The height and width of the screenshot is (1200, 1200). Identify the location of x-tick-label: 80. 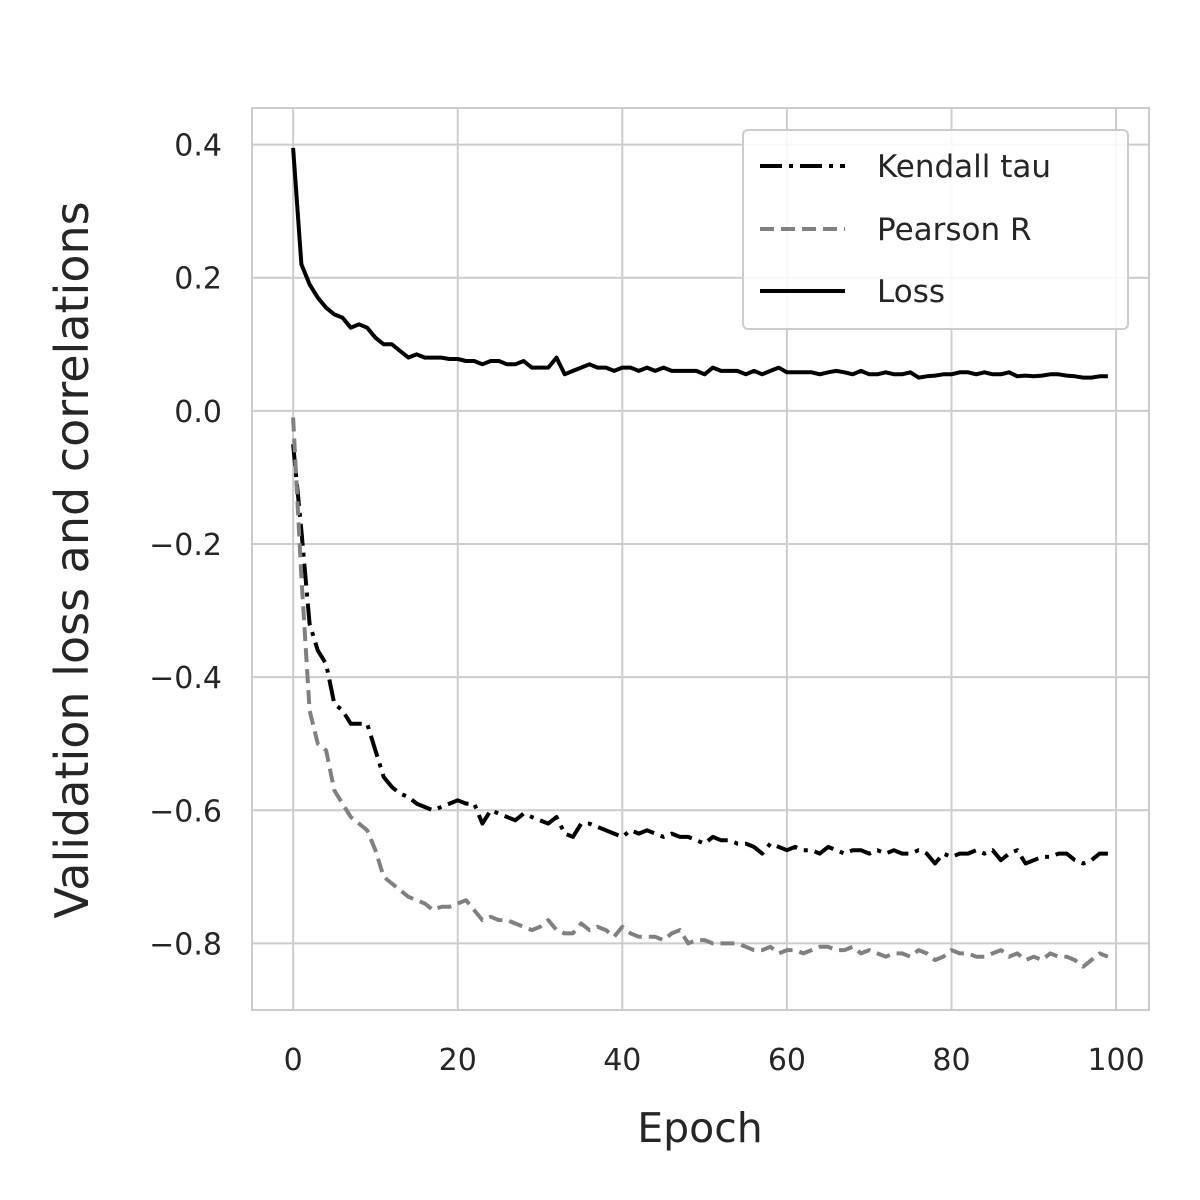
(951, 1060).